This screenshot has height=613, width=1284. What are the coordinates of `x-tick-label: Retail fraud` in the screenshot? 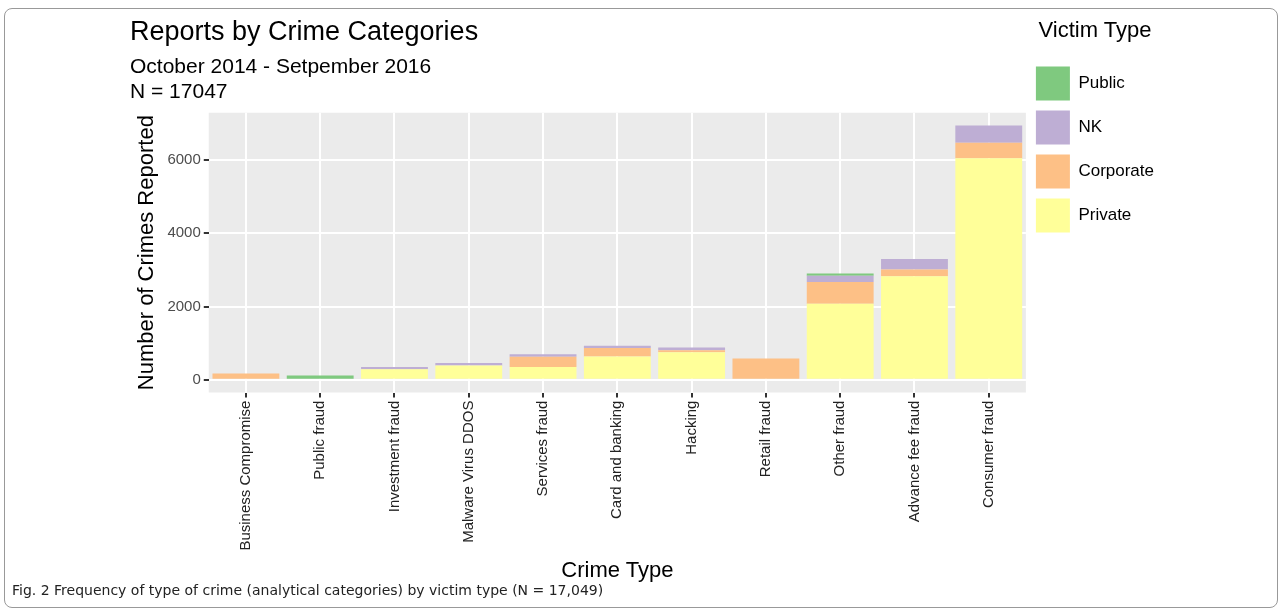 It's located at (765, 439).